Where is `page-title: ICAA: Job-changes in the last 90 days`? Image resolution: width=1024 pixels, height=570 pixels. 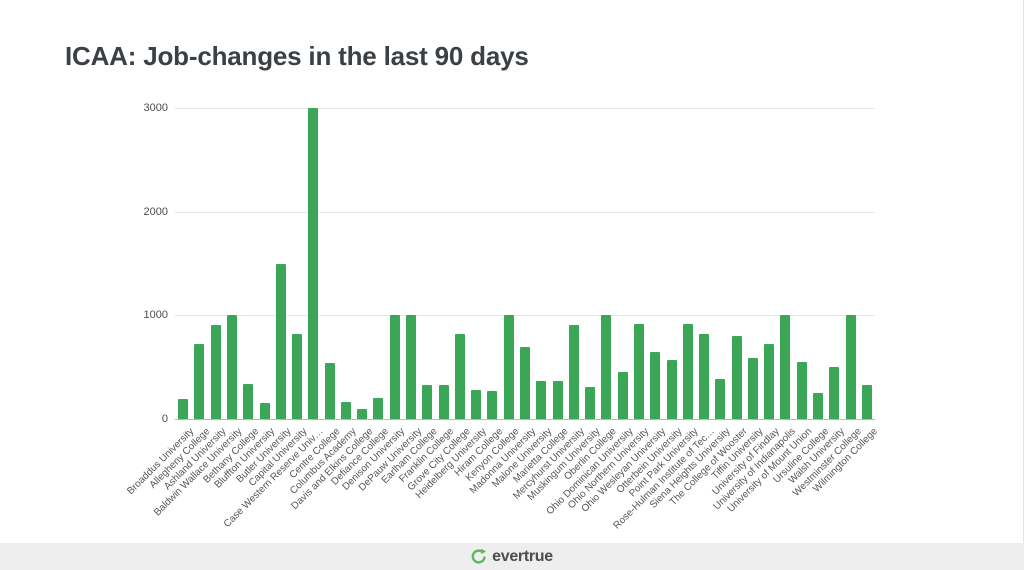
page-title: ICAA: Job-changes in the last 90 days is located at coordinates (297, 56).